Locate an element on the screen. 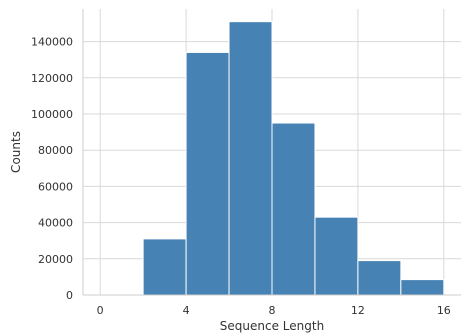 This screenshot has height=333, width=461. y-tick-label: 40000 is located at coordinates (55, 223).